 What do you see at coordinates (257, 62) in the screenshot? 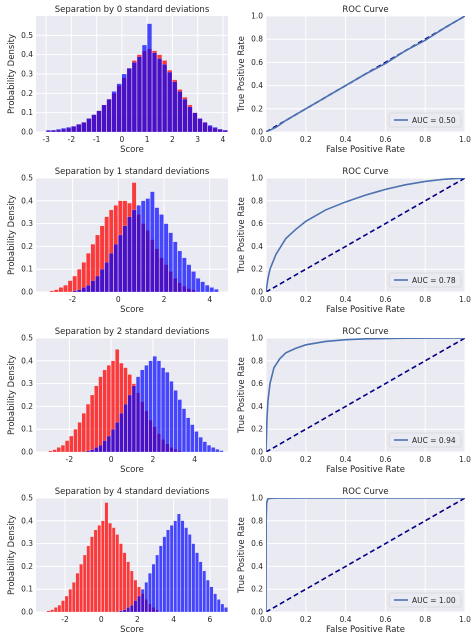
I see `y-tick-label: 0.6` at bounding box center [257, 62].